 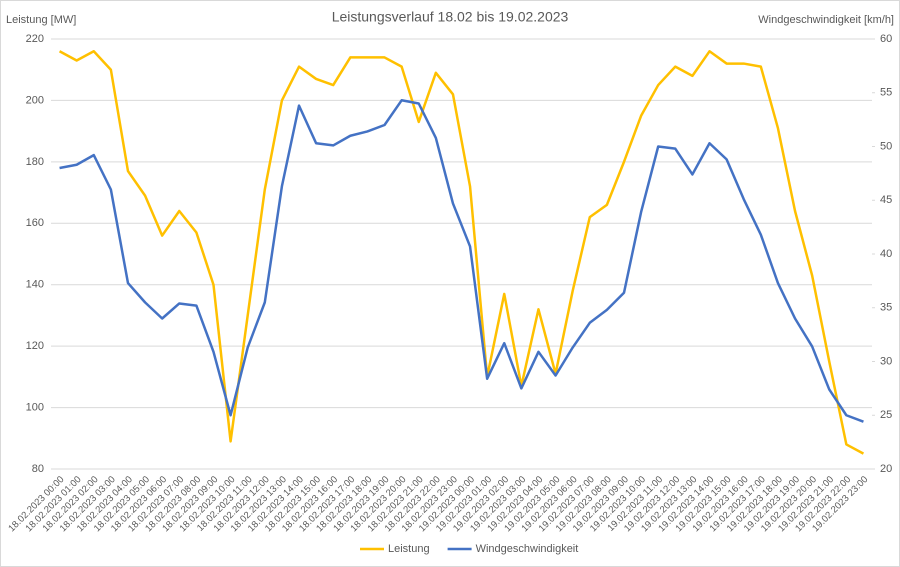 I want to click on y-tick-label: 140, so click(x=35, y=285).